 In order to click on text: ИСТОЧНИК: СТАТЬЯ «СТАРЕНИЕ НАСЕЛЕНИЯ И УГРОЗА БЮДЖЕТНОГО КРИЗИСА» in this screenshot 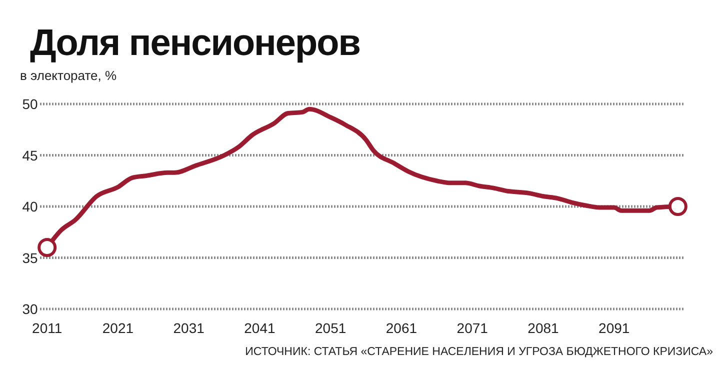, I will do `click(479, 352)`.